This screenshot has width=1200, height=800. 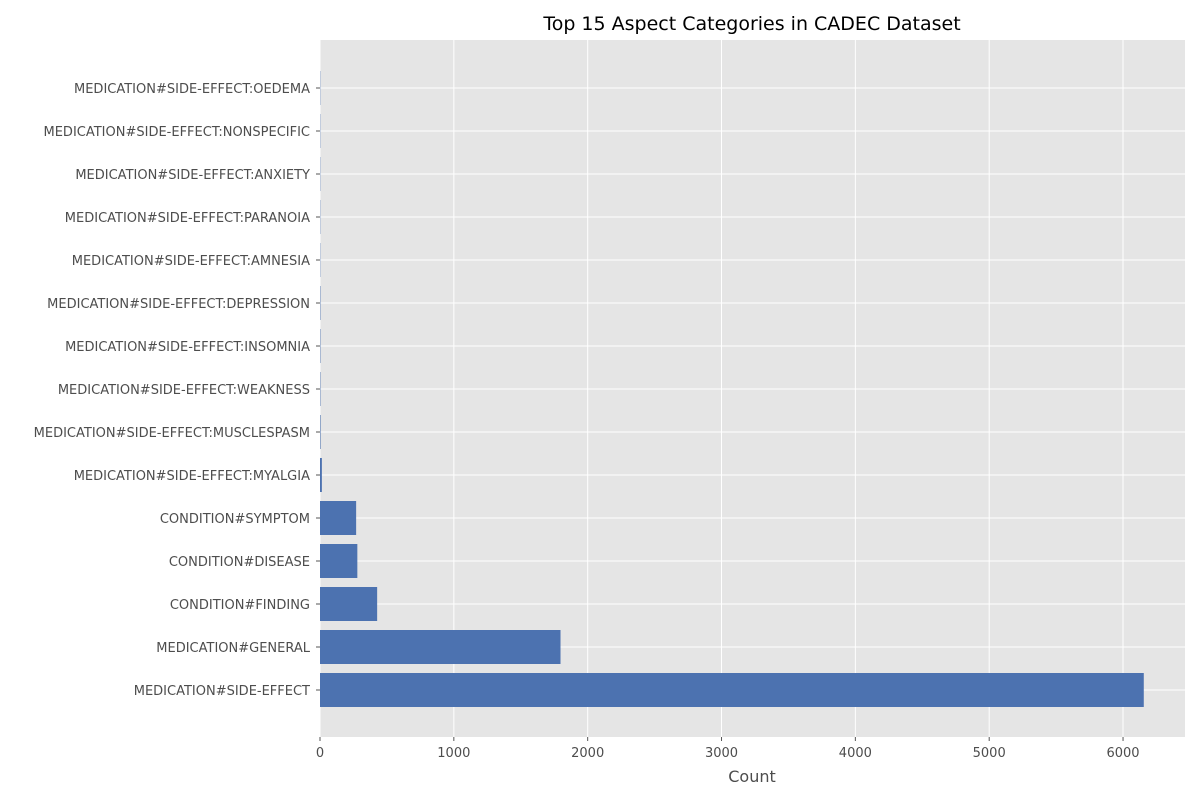 I want to click on x-axis-title: Count, so click(x=752, y=776).